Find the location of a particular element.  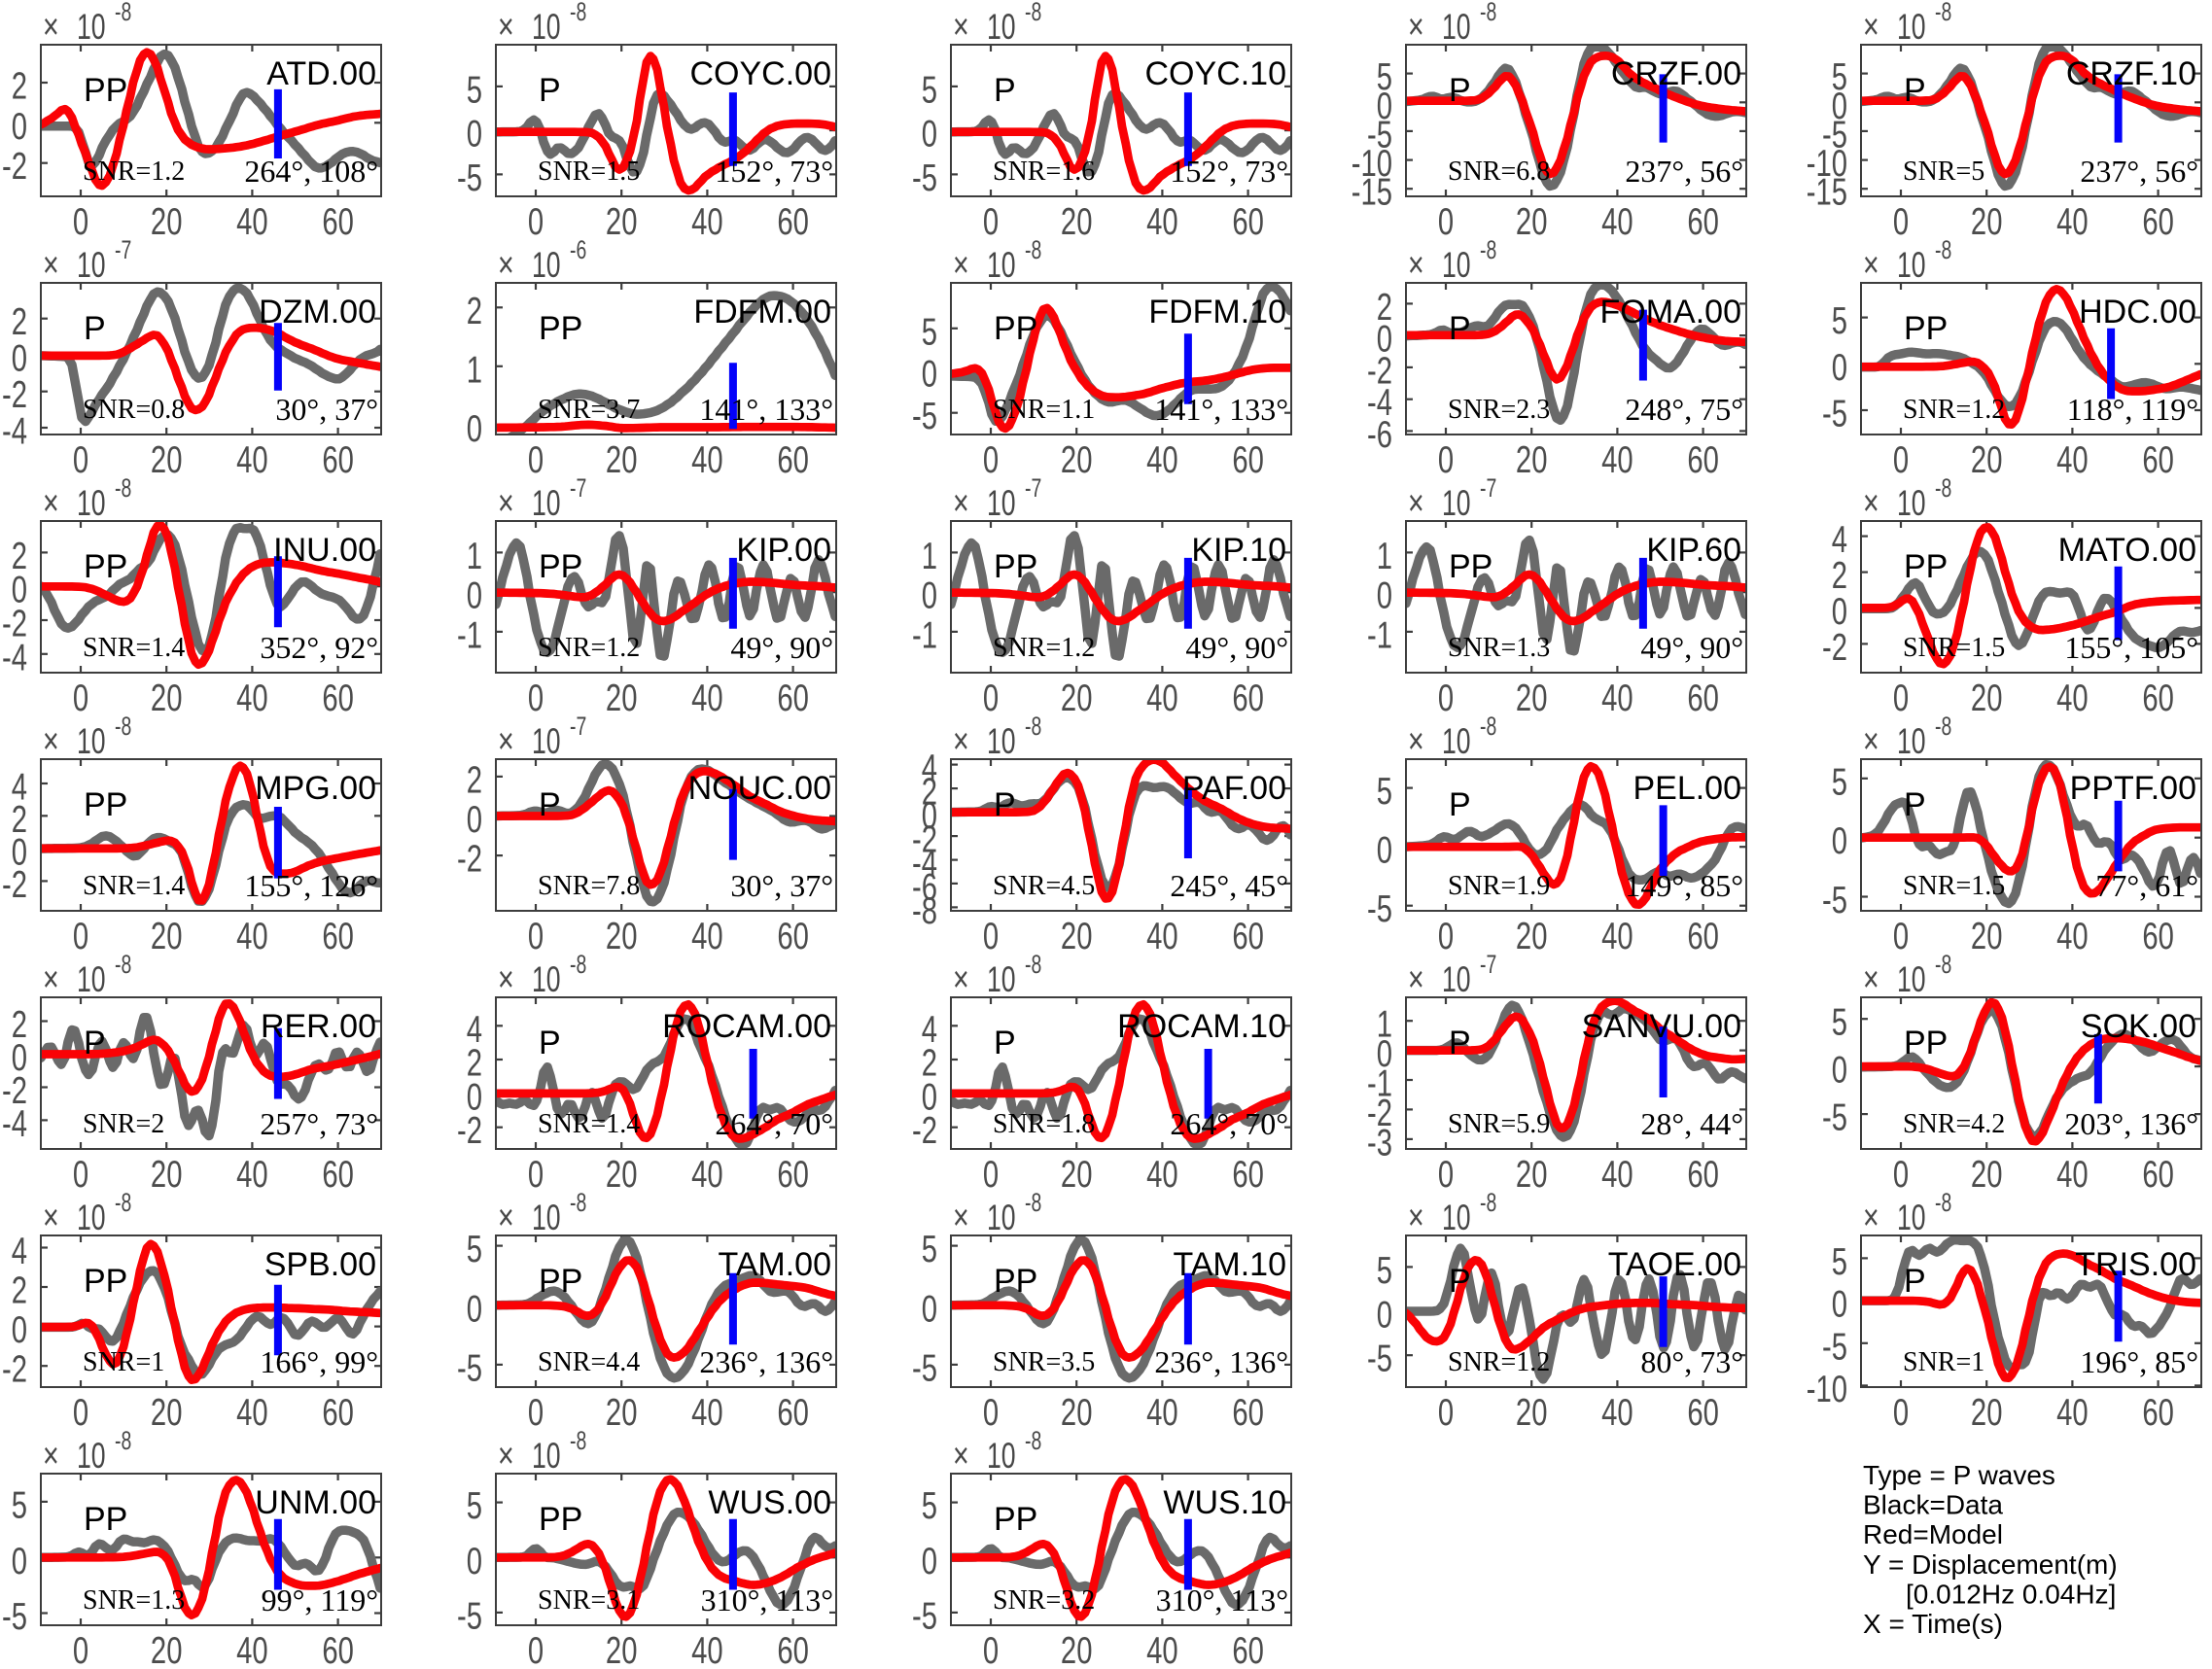

svg-text: -3 is located at coordinates (1379, 1143).